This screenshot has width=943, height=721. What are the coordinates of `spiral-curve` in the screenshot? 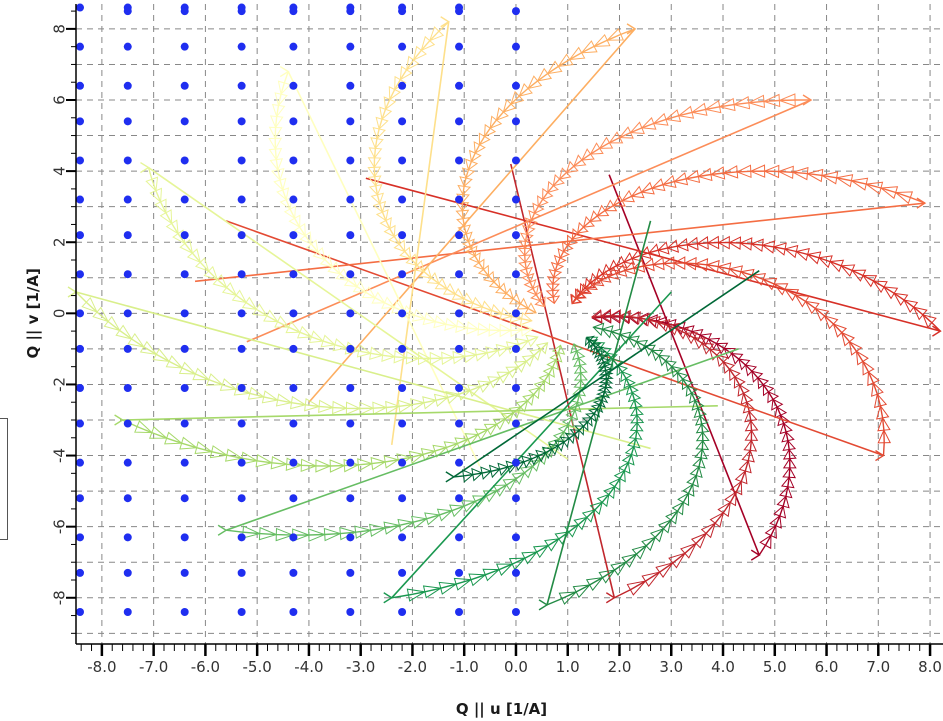 It's located at (404, 439).